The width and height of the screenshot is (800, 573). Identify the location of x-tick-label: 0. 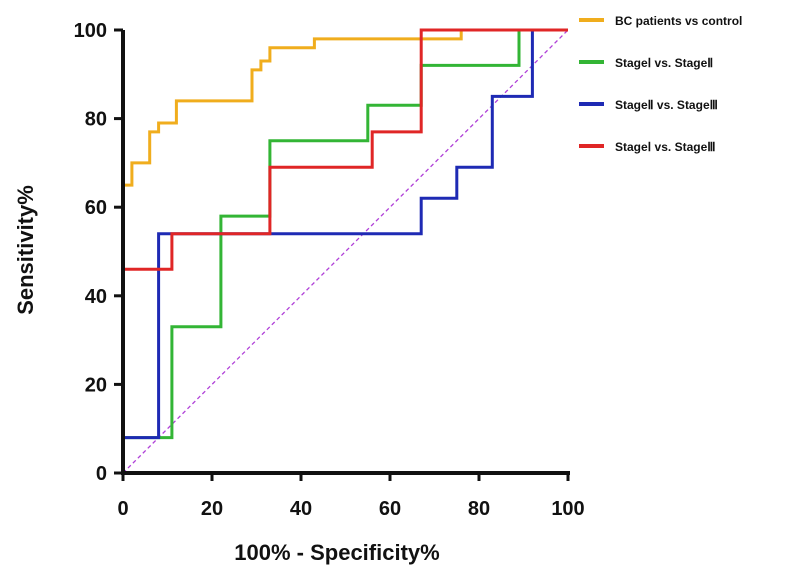
(122, 509).